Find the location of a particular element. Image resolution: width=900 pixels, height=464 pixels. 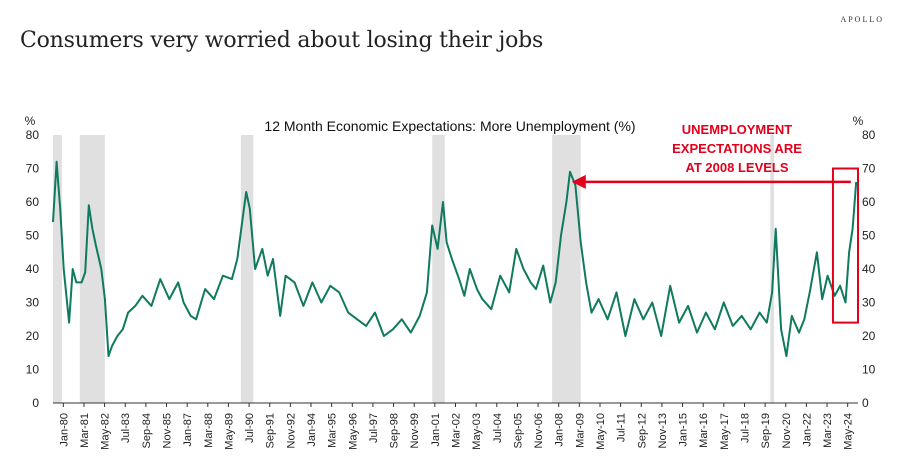

x-tick-Jul-90: Jul-90 is located at coordinates (250, 428).